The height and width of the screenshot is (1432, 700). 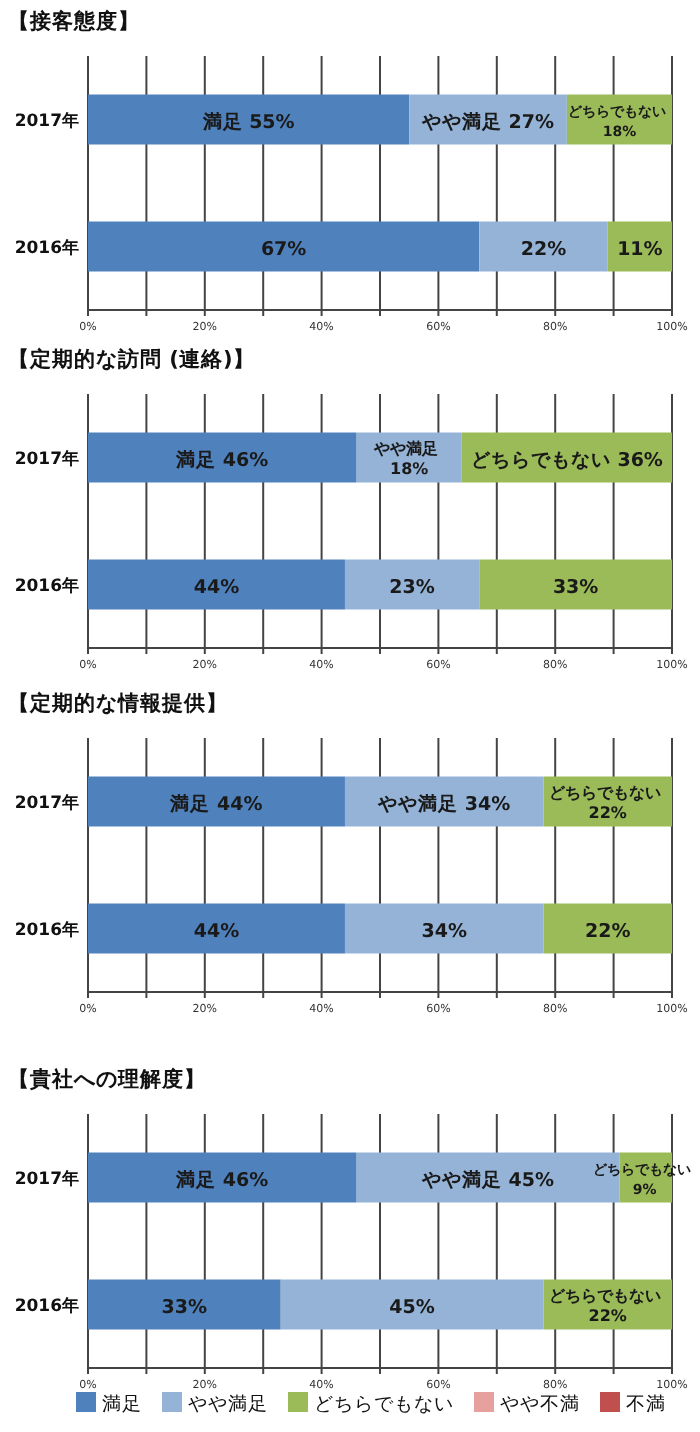 What do you see at coordinates (408, 458) in the screenshot?
I see `data-label: やや満足 18%` at bounding box center [408, 458].